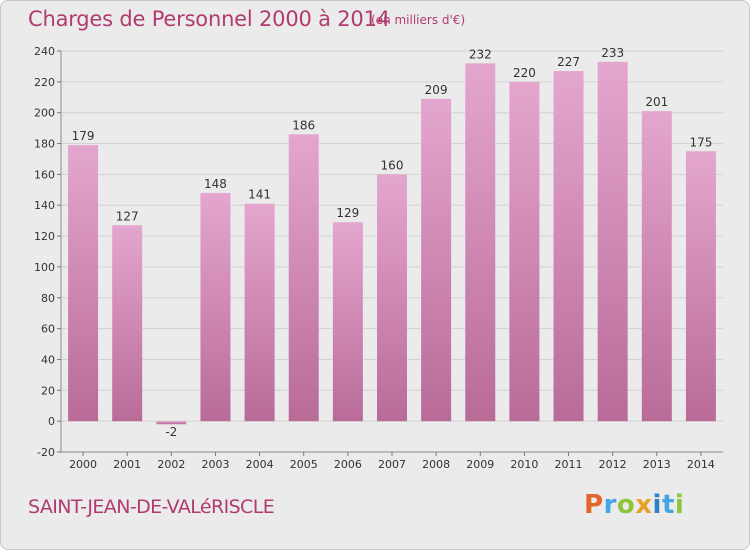  What do you see at coordinates (83, 136) in the screenshot?
I see `data-label: 179` at bounding box center [83, 136].